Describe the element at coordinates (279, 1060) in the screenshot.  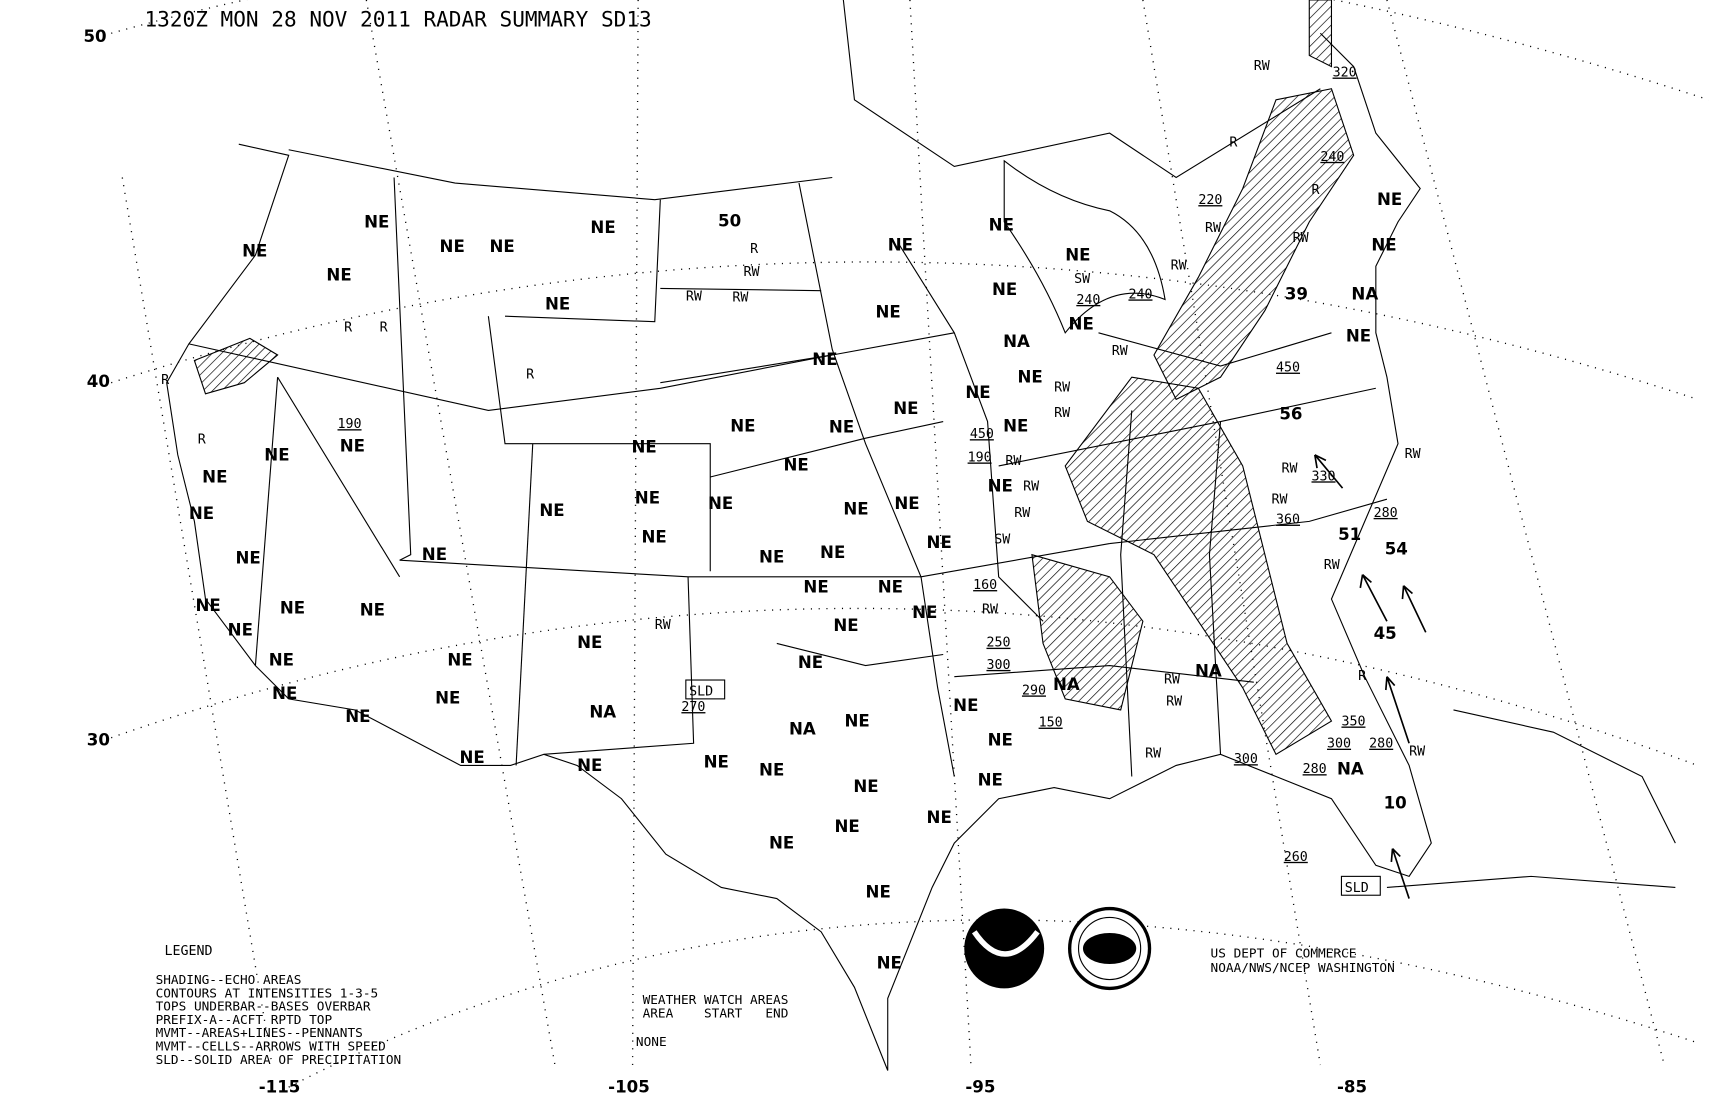
I see `svg-text:SLD--SOLID AREA OF PRECIPITATI: SLD--SOLID AREA OF PRECIPITATION` at that location.